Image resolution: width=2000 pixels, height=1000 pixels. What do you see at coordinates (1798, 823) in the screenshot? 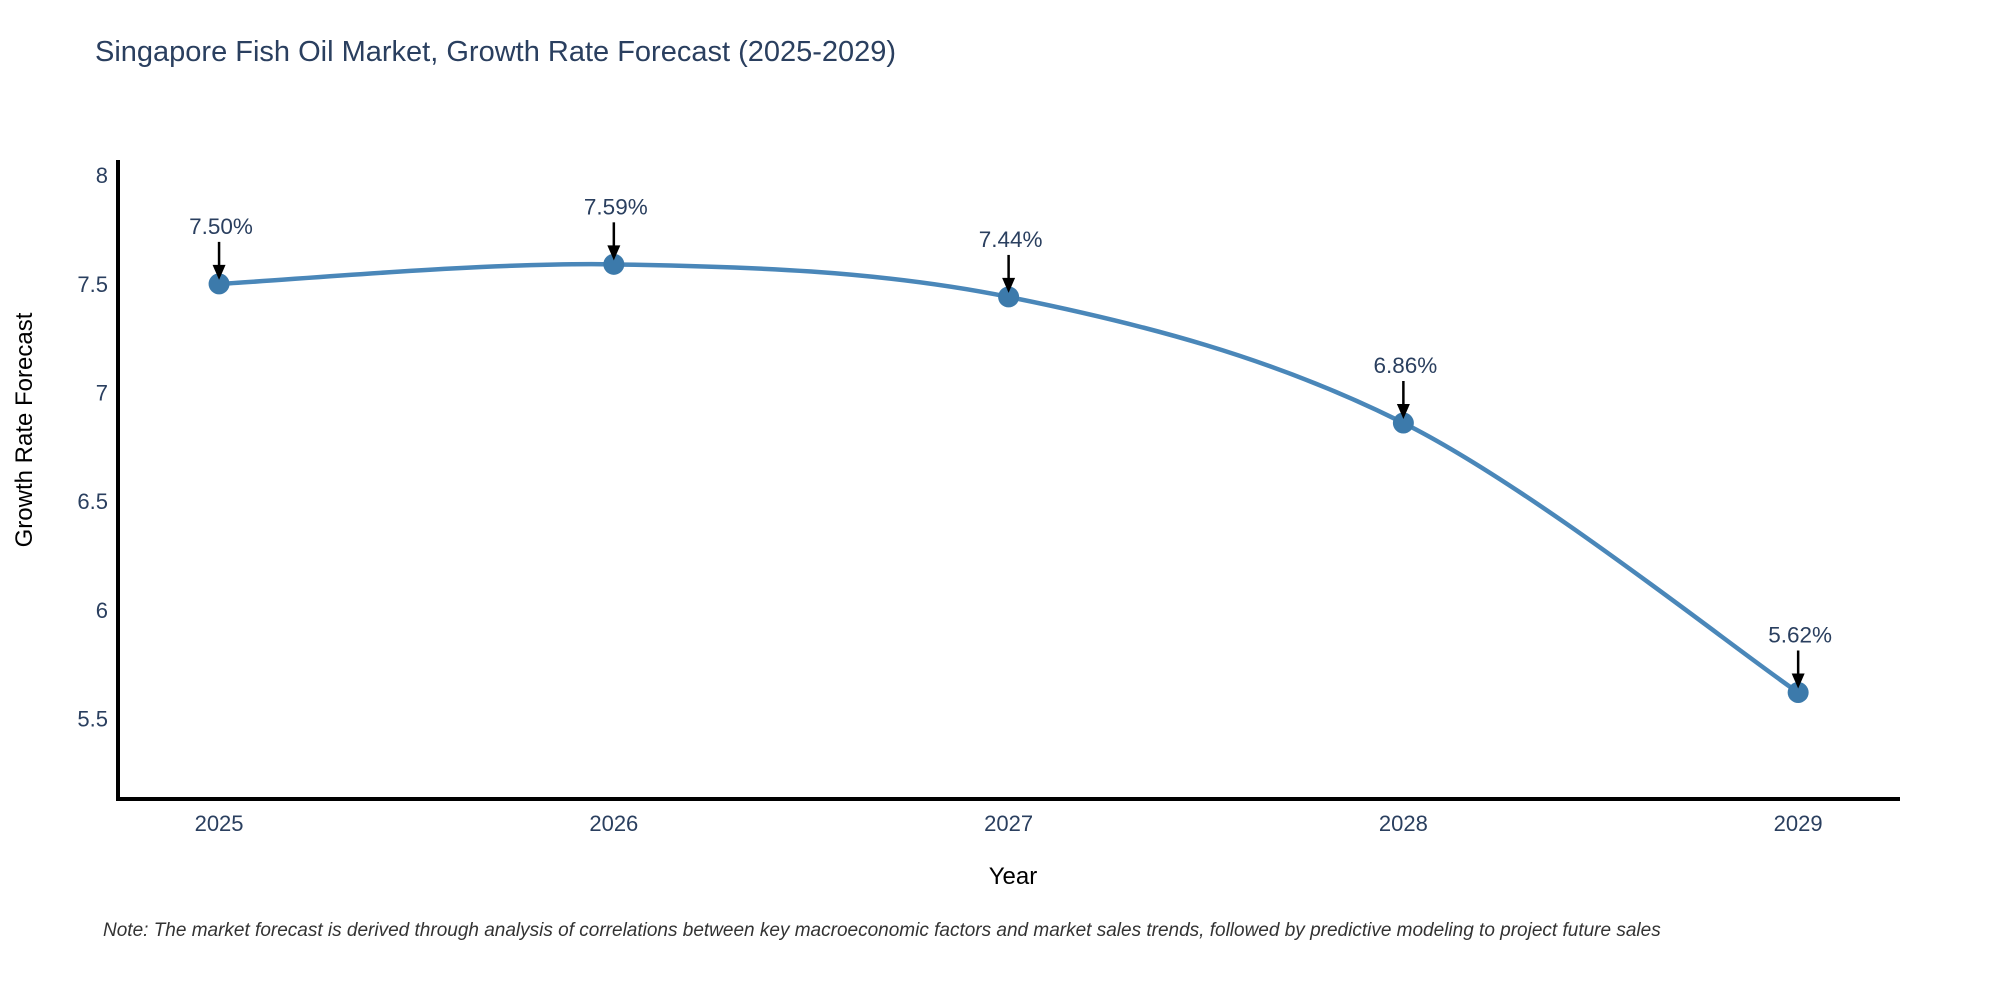
I see `x-tick-label: 2029` at bounding box center [1798, 823].